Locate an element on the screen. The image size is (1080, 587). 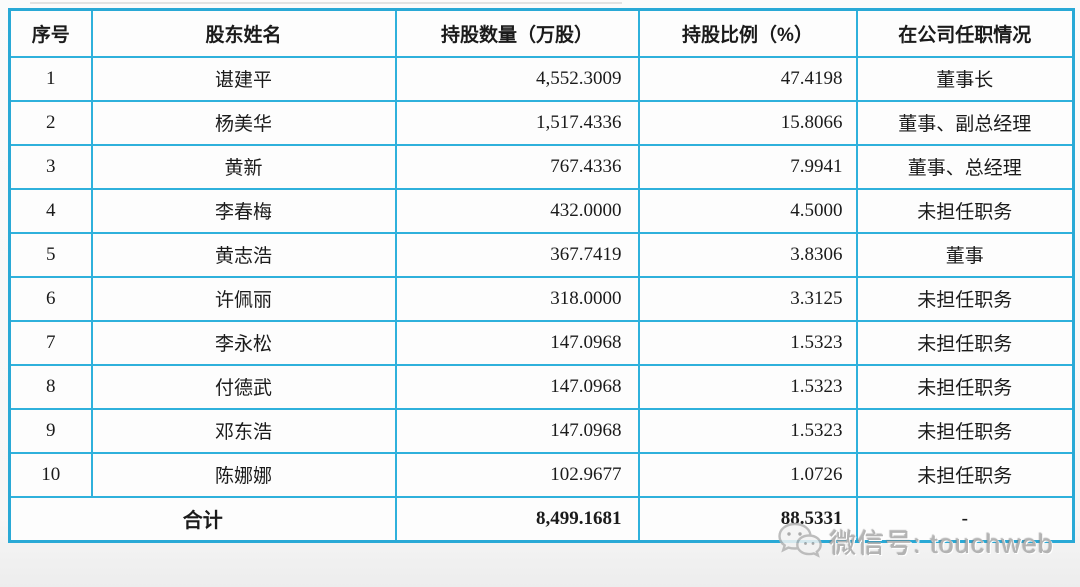
total-row: 合计 8,499.1681 88.5331 - is located at coordinates (541, 519).